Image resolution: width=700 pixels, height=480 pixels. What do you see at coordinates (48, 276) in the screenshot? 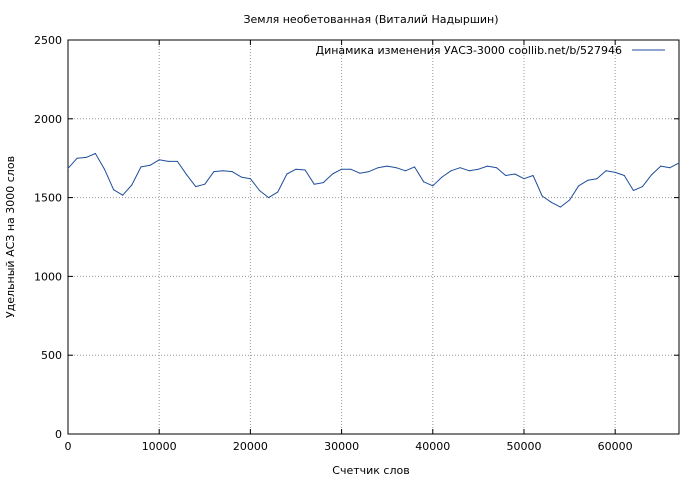
I see `y-tick-label: 1000` at bounding box center [48, 276].